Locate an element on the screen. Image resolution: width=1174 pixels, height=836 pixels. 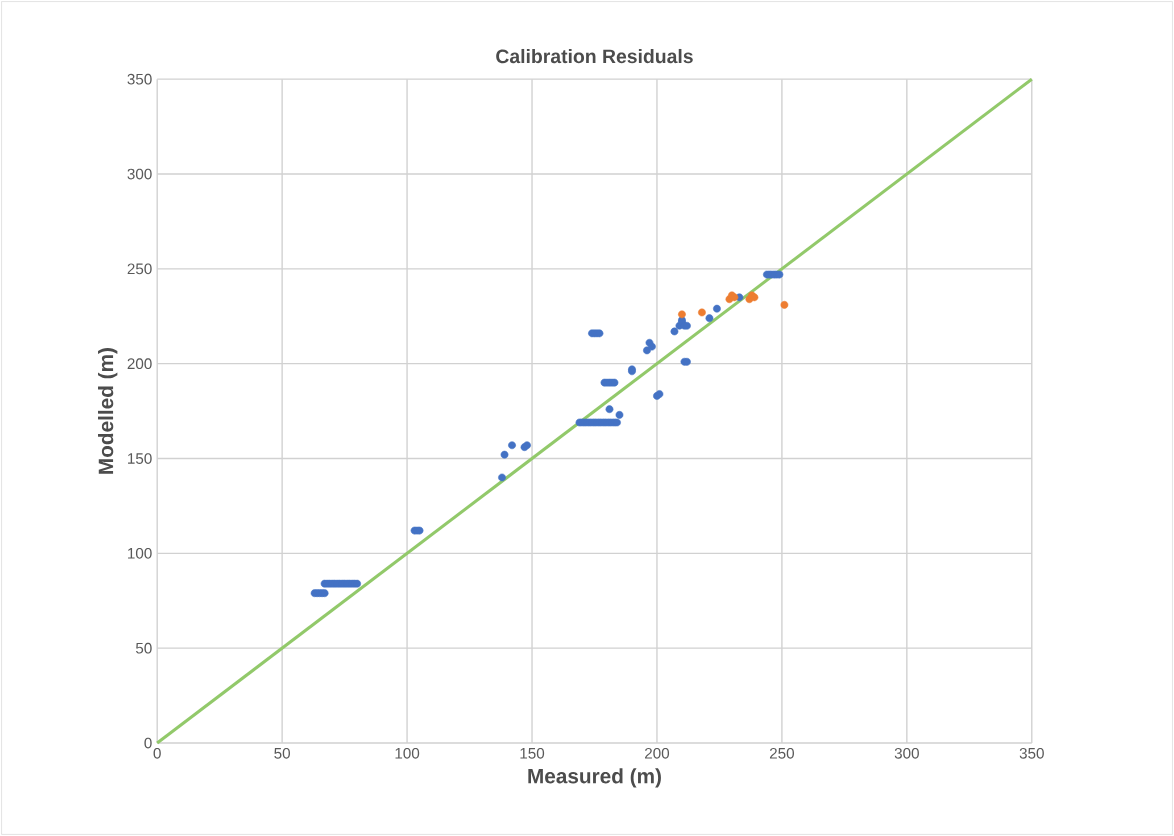
y-tick-label: 50 is located at coordinates (143, 648).